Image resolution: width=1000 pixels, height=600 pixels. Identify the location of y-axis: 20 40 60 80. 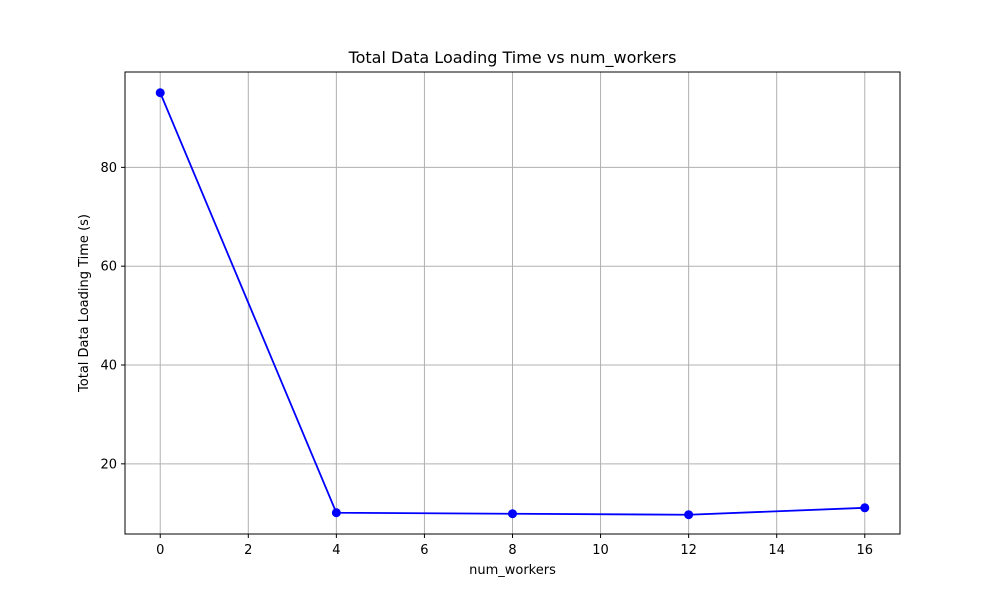
(112, 316).